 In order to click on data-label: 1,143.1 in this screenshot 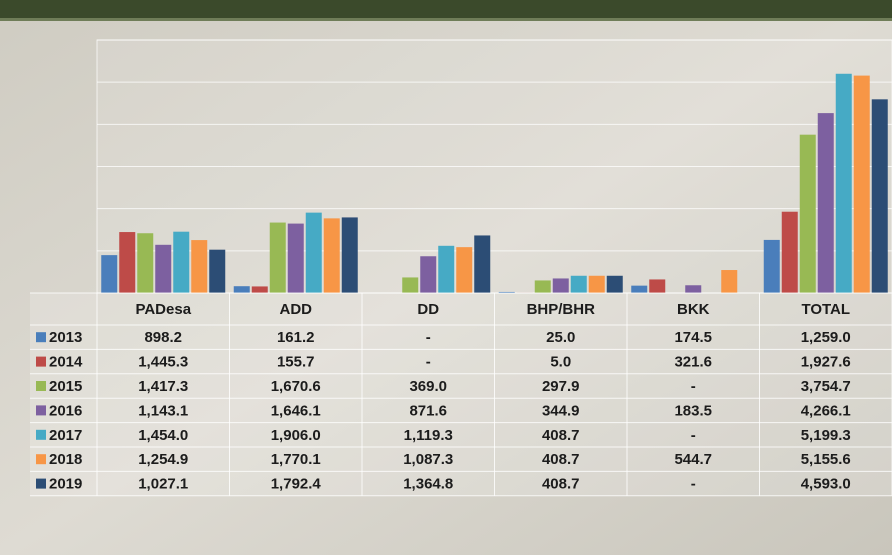, I will do `click(163, 410)`.